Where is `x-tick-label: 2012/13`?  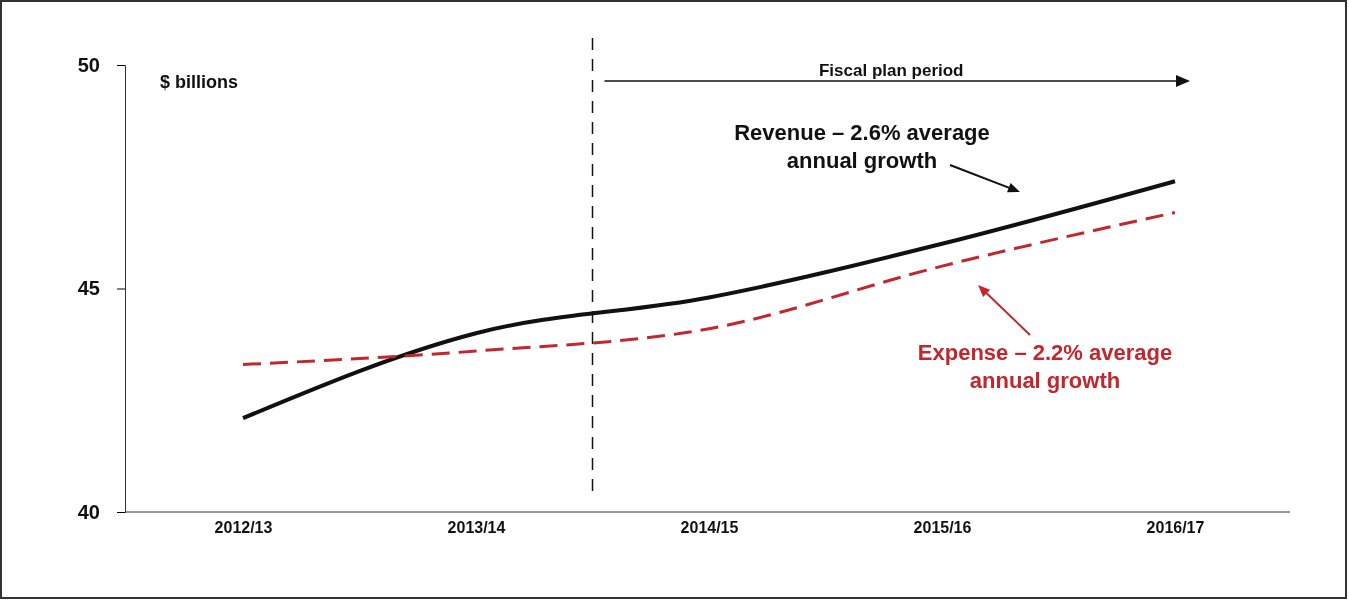
x-tick-label: 2012/13 is located at coordinates (243, 527).